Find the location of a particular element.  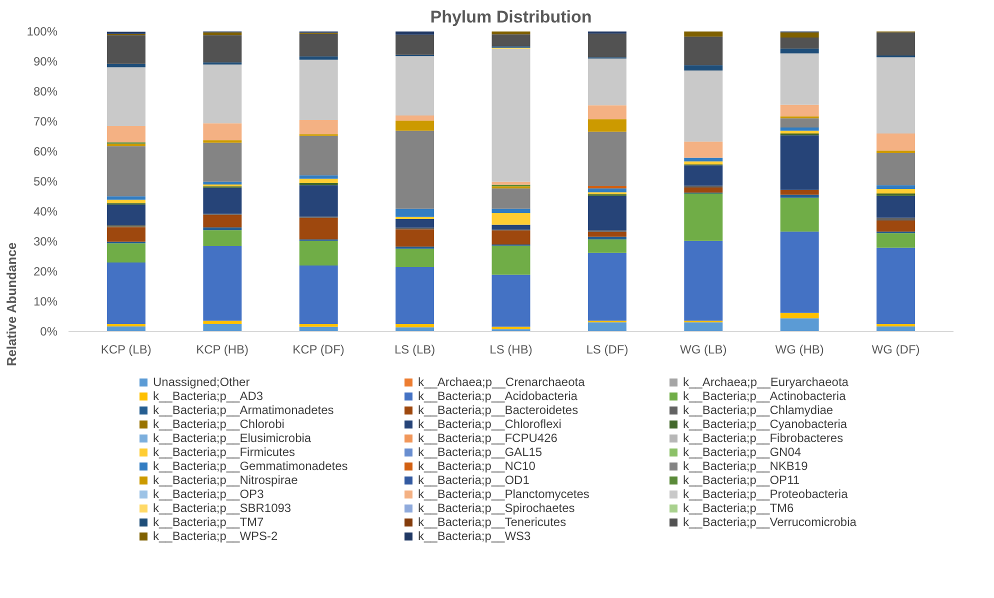

legend-label: k__Bacteria;p__OP11 is located at coordinates (741, 480).